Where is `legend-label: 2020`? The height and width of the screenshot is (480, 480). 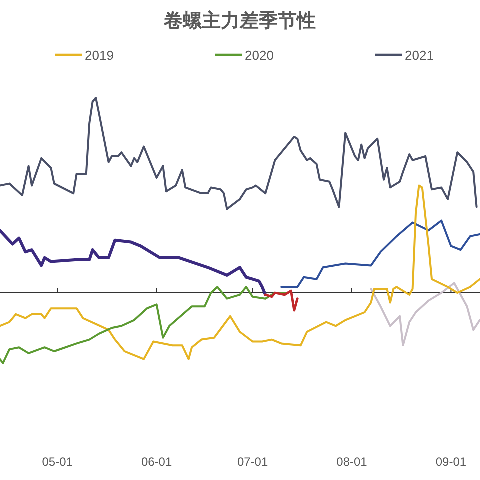 legend-label: 2020 is located at coordinates (259, 55).